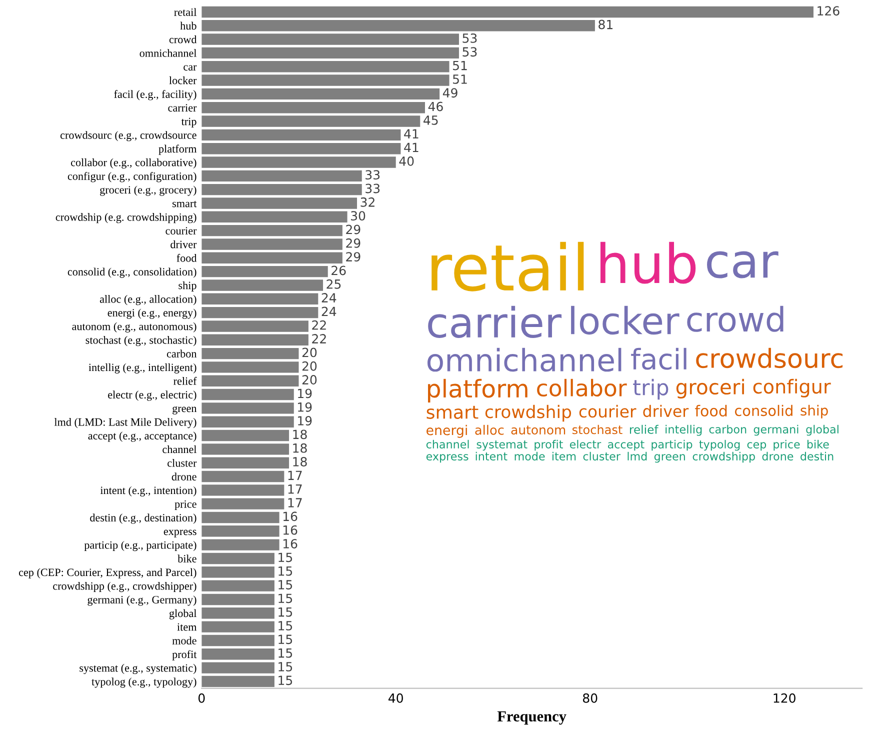  What do you see at coordinates (187, 627) in the screenshot?
I see `y-tick-label: item` at bounding box center [187, 627].